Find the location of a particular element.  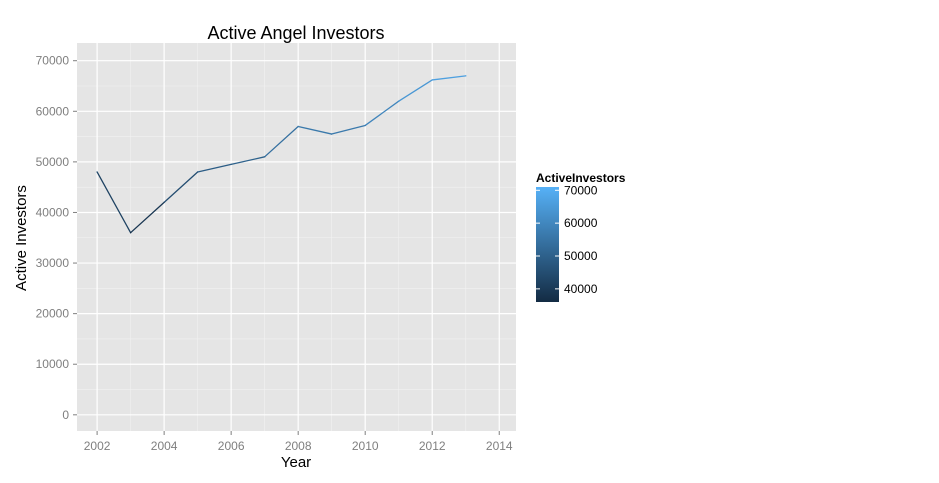

legend-label: 40000 is located at coordinates (581, 289).